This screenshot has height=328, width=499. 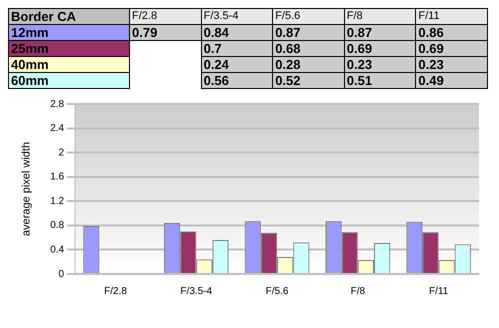 What do you see at coordinates (221, 16) in the screenshot?
I see `category-label: F/3.5-4` at bounding box center [221, 16].